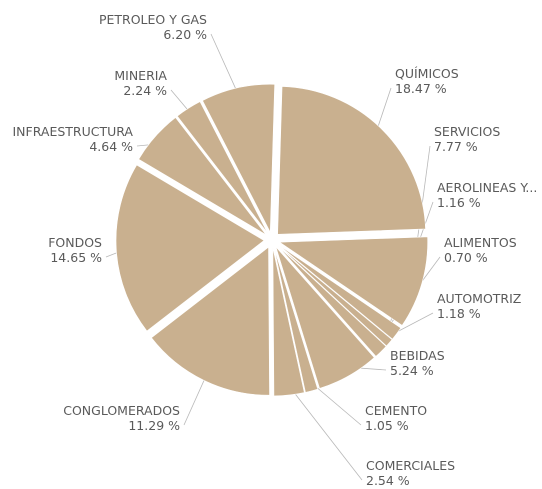  Describe the element at coordinates (387, 425) in the screenshot. I see `slice-value-cemento: 1.05 %` at that location.